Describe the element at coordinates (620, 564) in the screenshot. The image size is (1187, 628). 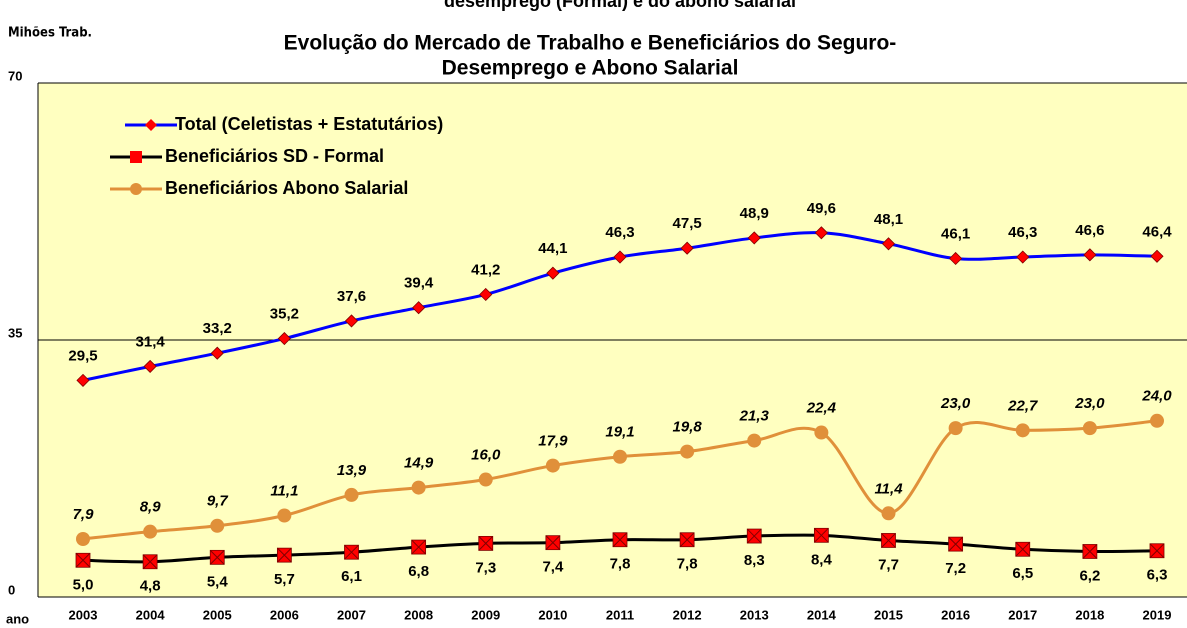
I see `data-label: 7,8` at that location.